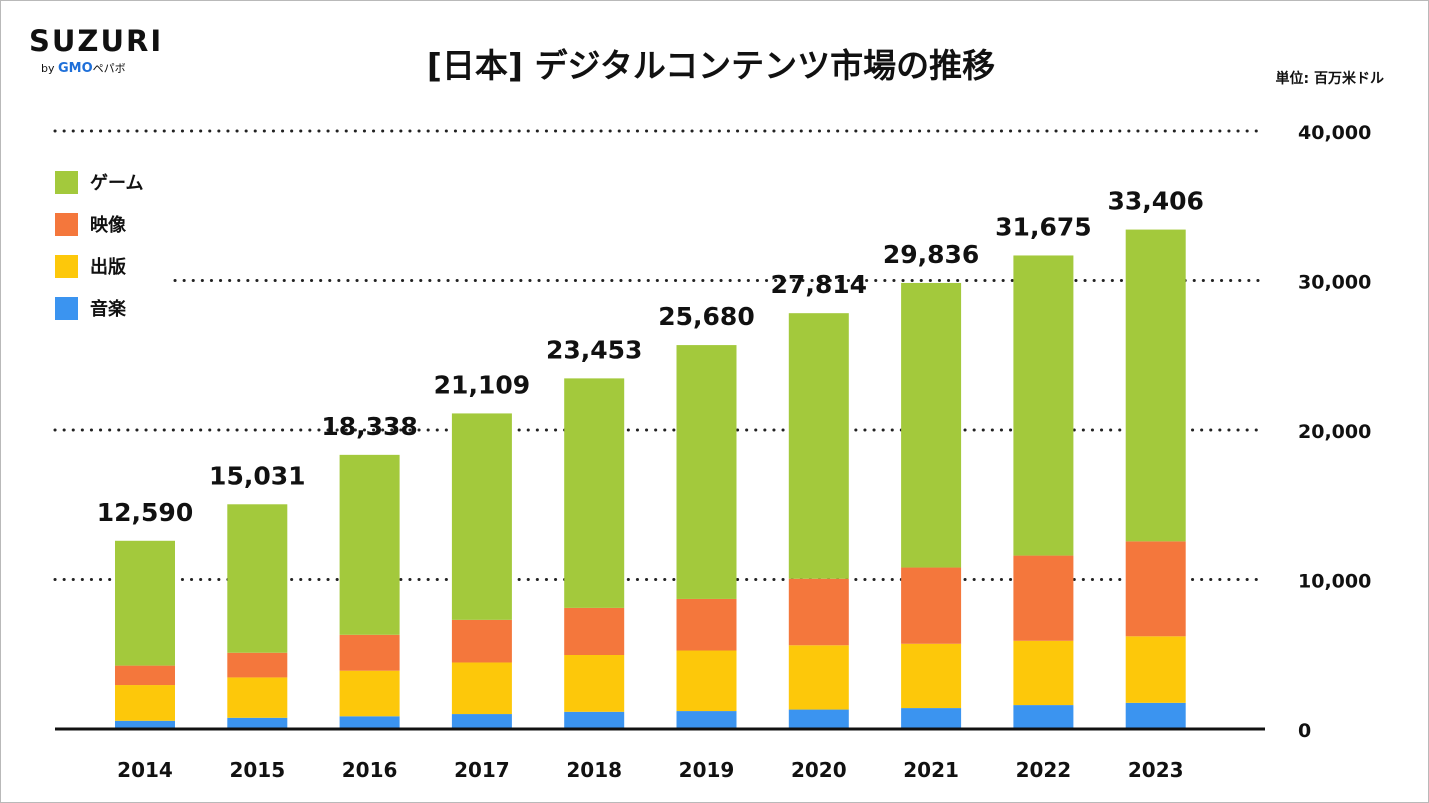  I want to click on bar-segment-music-2017, so click(481, 721).